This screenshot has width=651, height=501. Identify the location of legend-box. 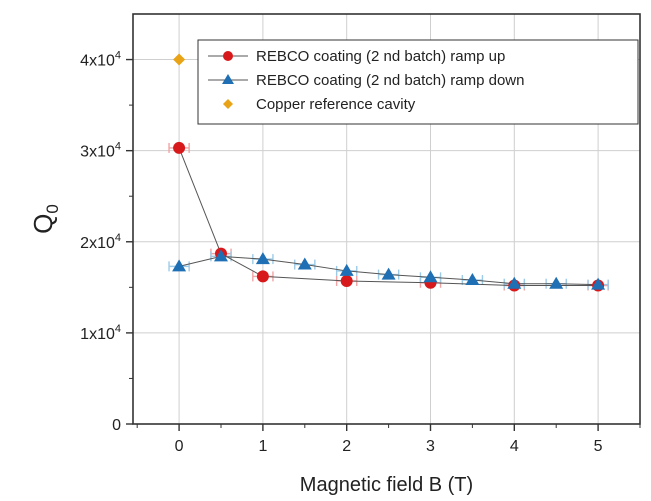
(418, 82).